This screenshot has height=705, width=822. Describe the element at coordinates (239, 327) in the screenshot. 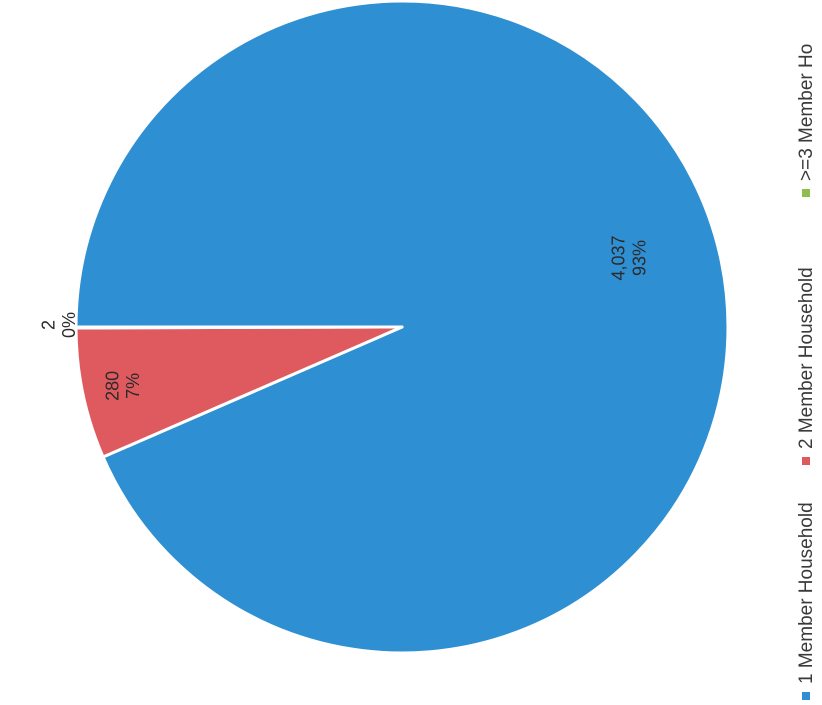

I see `pie-slice-3-member-ho` at that location.